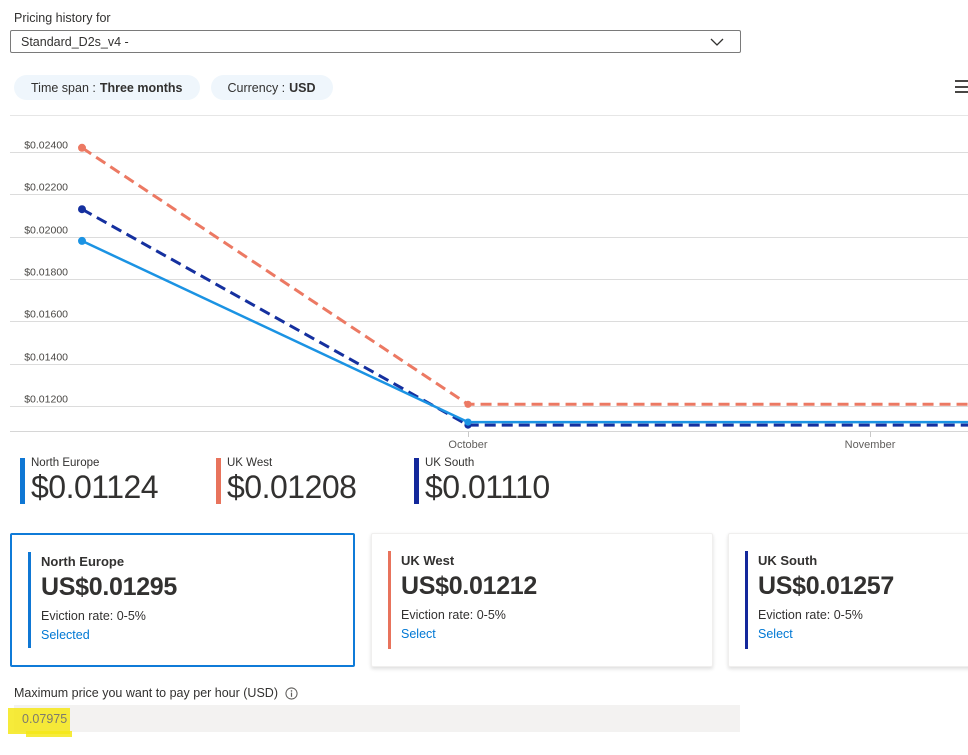 Image resolution: width=968 pixels, height=755 pixels. Describe the element at coordinates (870, 445) in the screenshot. I see `x-axis-label: November` at that location.